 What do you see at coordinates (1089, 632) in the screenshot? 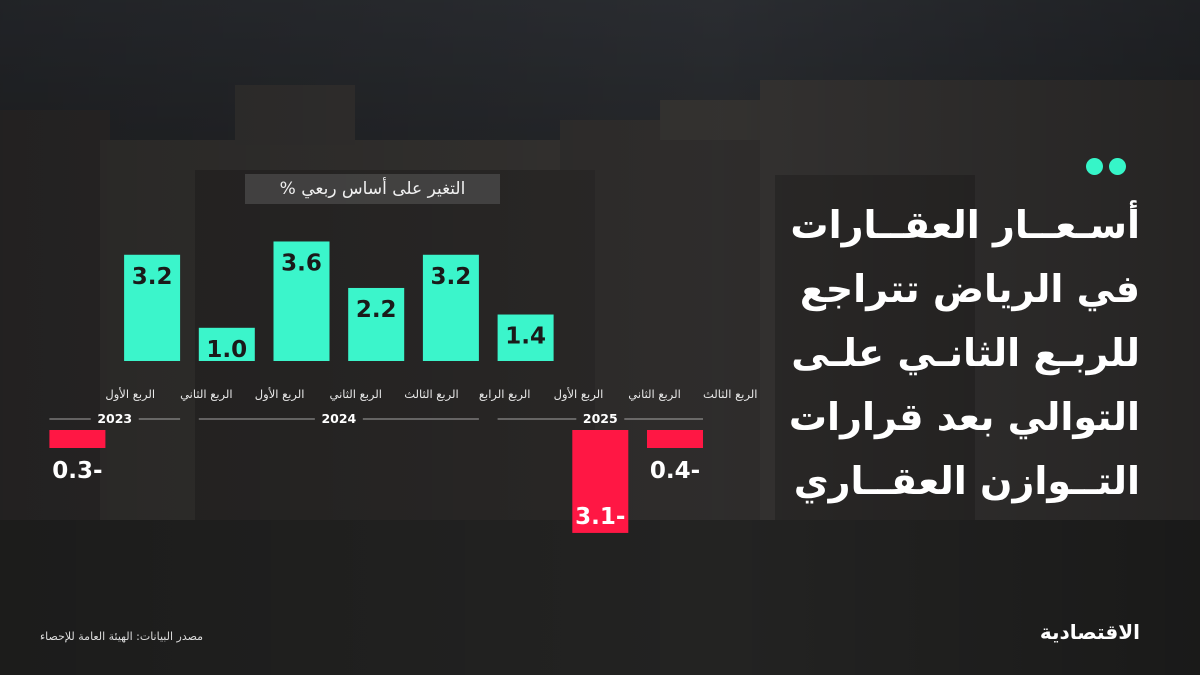
I see `publisher-logo: الاقتصادية` at bounding box center [1089, 632].